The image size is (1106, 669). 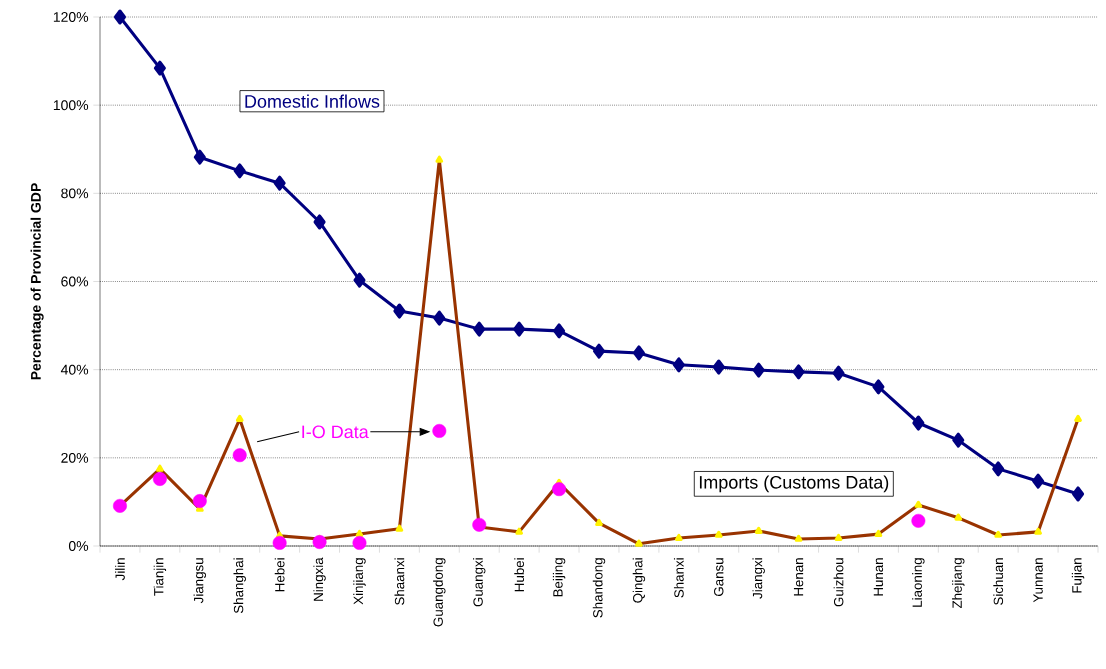 I want to click on y-tick-label: 20%, so click(x=75, y=457).